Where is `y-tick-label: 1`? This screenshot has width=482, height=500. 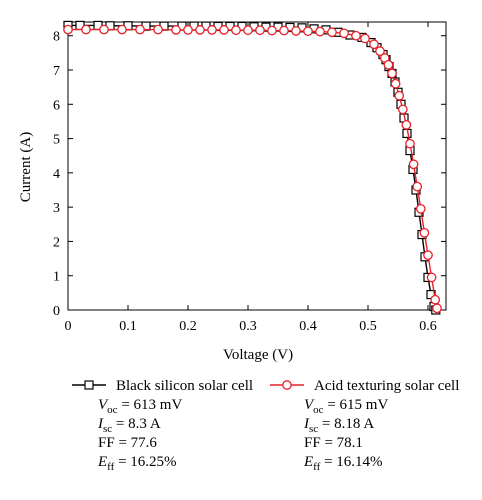
y-tick-label: 1 is located at coordinates (56, 277).